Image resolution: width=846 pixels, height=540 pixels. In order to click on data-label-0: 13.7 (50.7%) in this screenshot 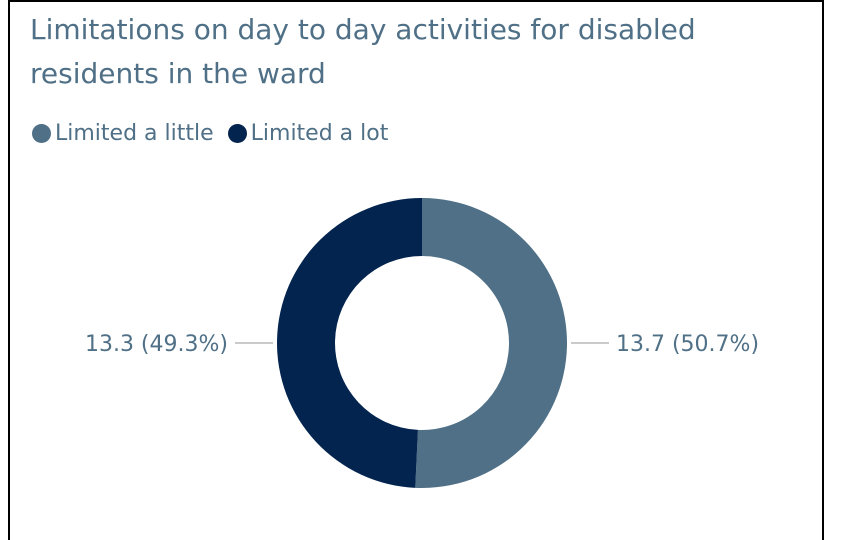, I will do `click(687, 344)`.